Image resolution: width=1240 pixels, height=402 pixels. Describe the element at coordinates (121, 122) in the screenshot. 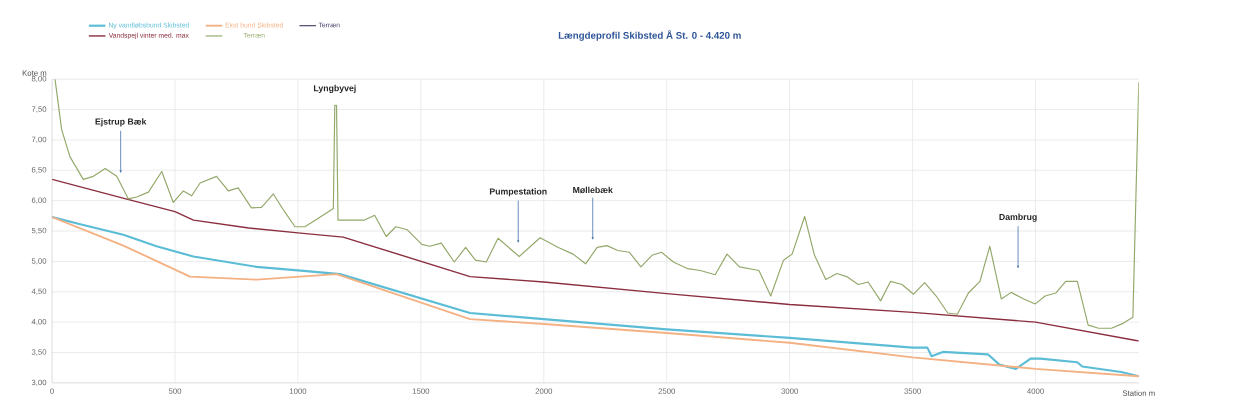

I see `annotation: Ejstrup Bæk` at that location.